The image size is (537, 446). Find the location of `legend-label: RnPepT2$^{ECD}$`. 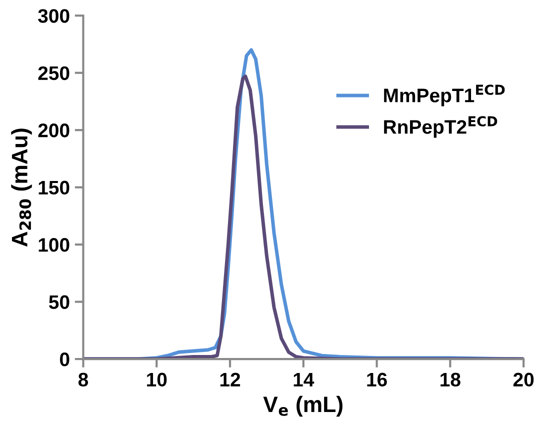

legend-label: RnPepT2$^{ECD}$ is located at coordinates (441, 127).